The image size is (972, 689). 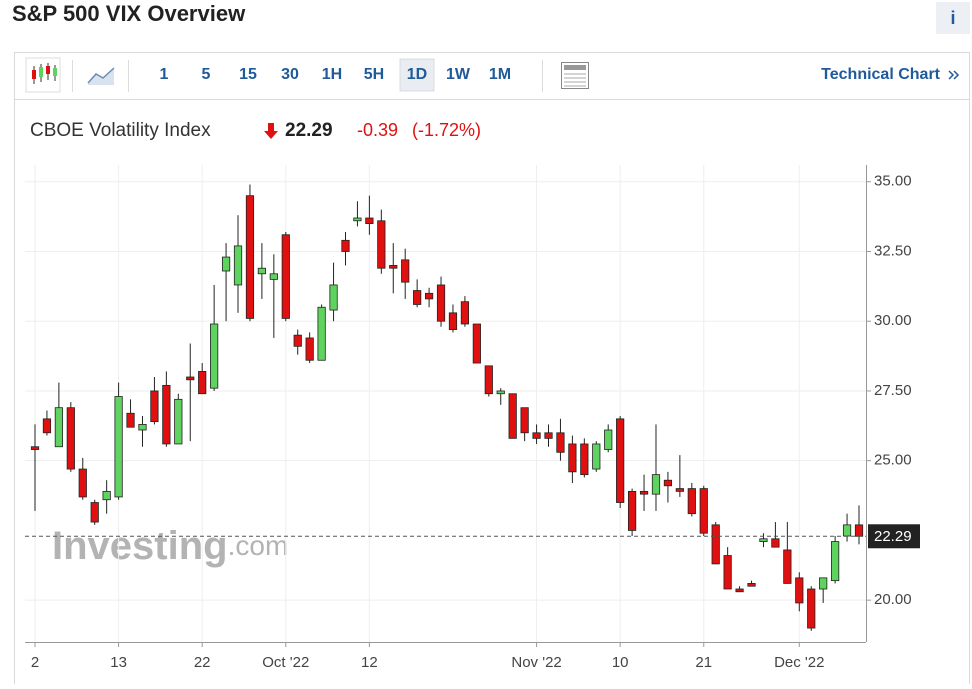 I want to click on interval-button: 1M, so click(x=500, y=74).